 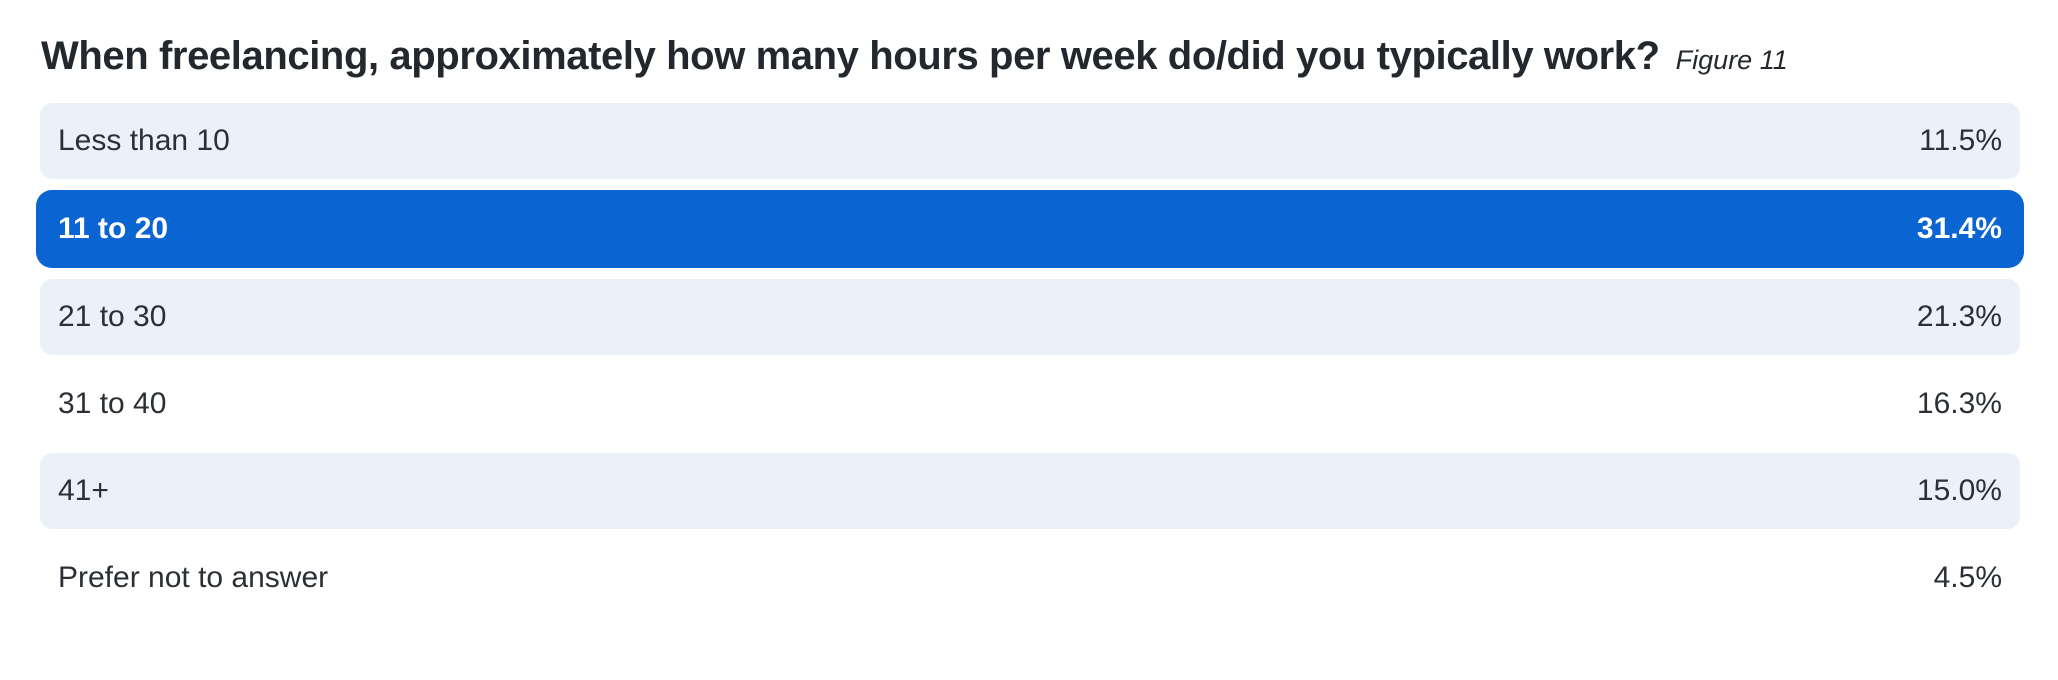 I want to click on answer-value: 21.3%, so click(x=1959, y=316).